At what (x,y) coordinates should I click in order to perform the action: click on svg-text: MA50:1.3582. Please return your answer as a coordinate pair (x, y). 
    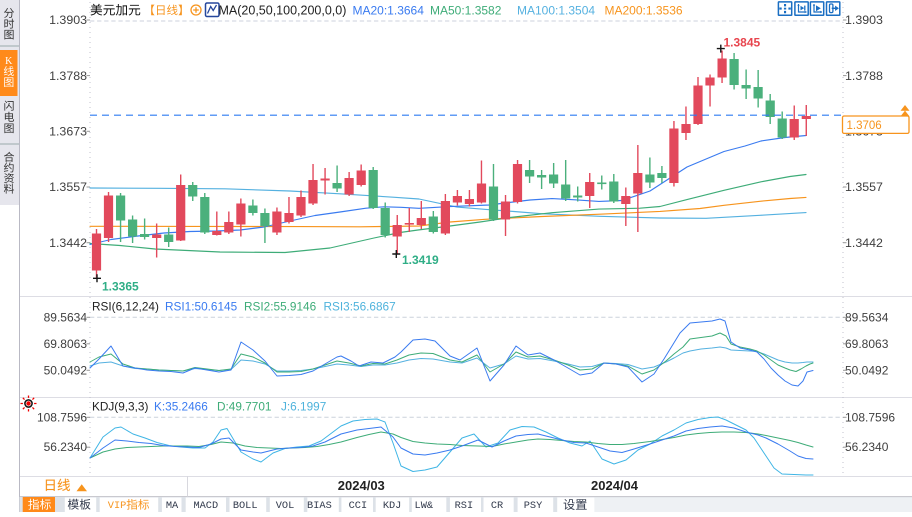
    Looking at the image, I should click on (466, 10).